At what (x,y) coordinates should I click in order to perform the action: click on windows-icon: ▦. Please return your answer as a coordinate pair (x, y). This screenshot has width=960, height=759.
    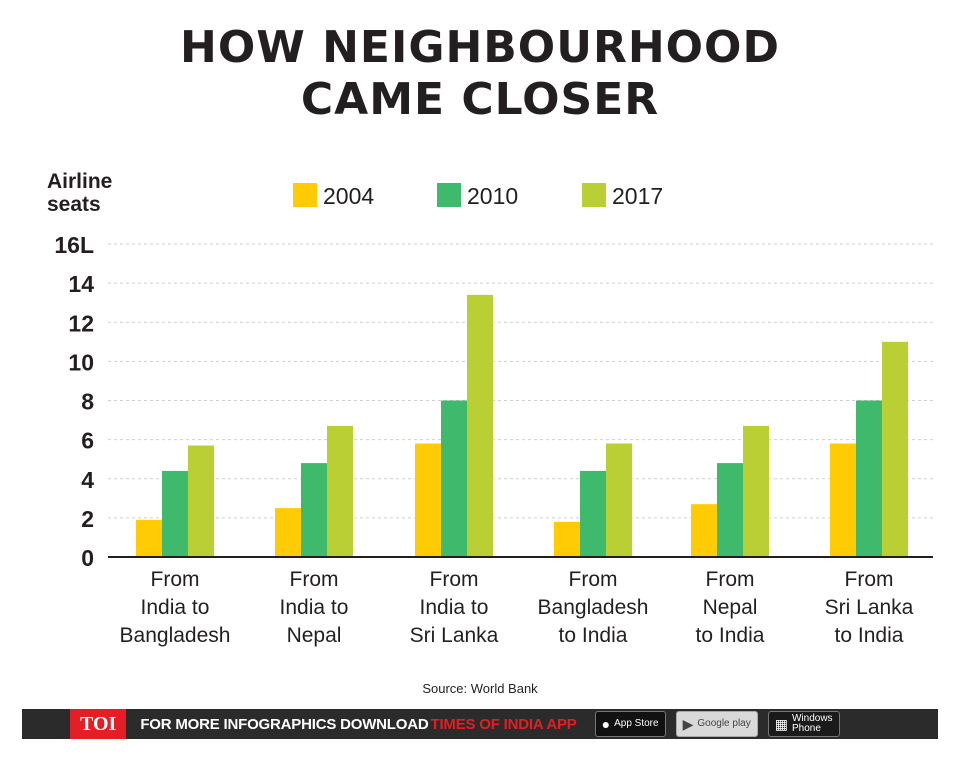
    Looking at the image, I should click on (781, 724).